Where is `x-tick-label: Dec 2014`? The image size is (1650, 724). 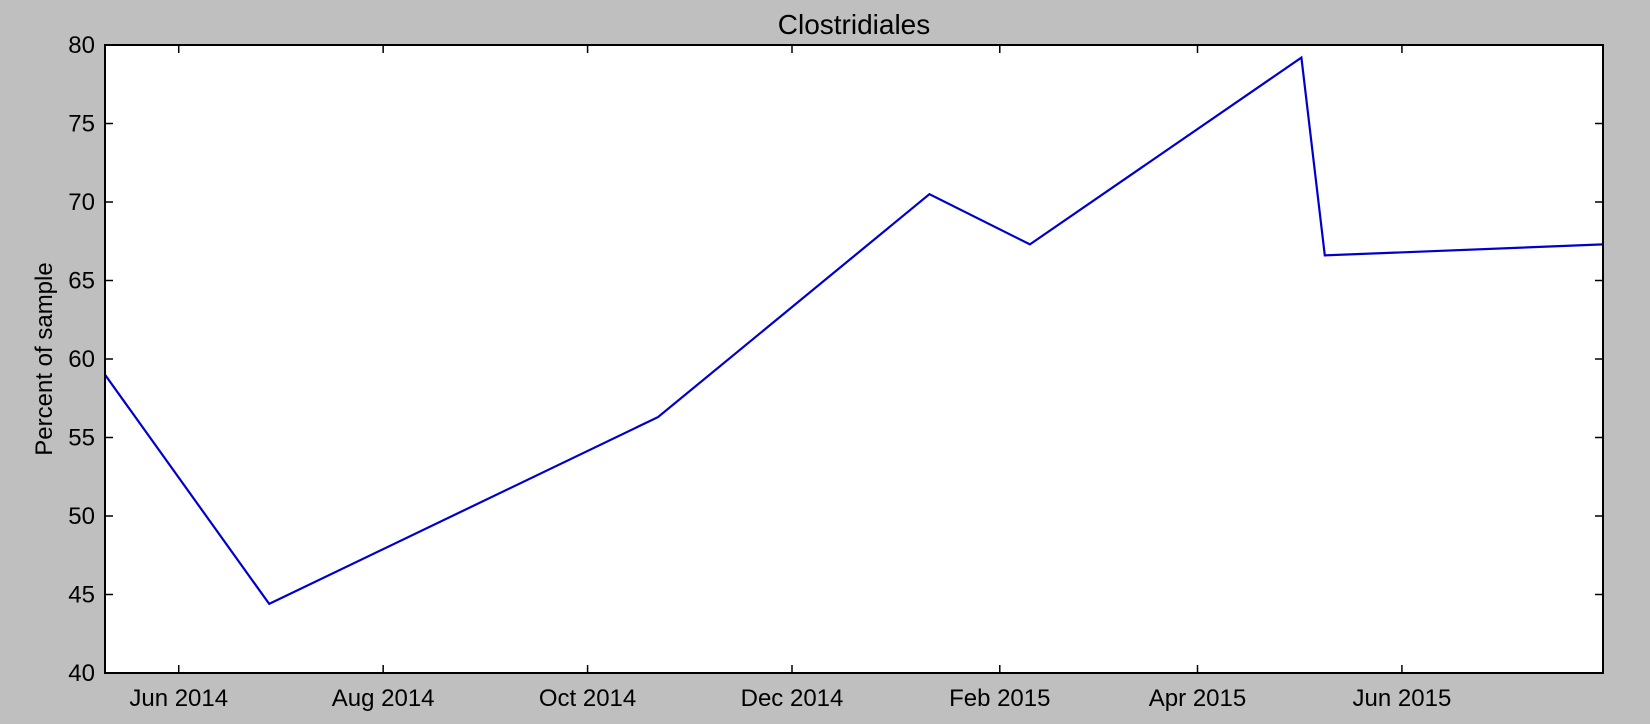
x-tick-label: Dec 2014 is located at coordinates (792, 698).